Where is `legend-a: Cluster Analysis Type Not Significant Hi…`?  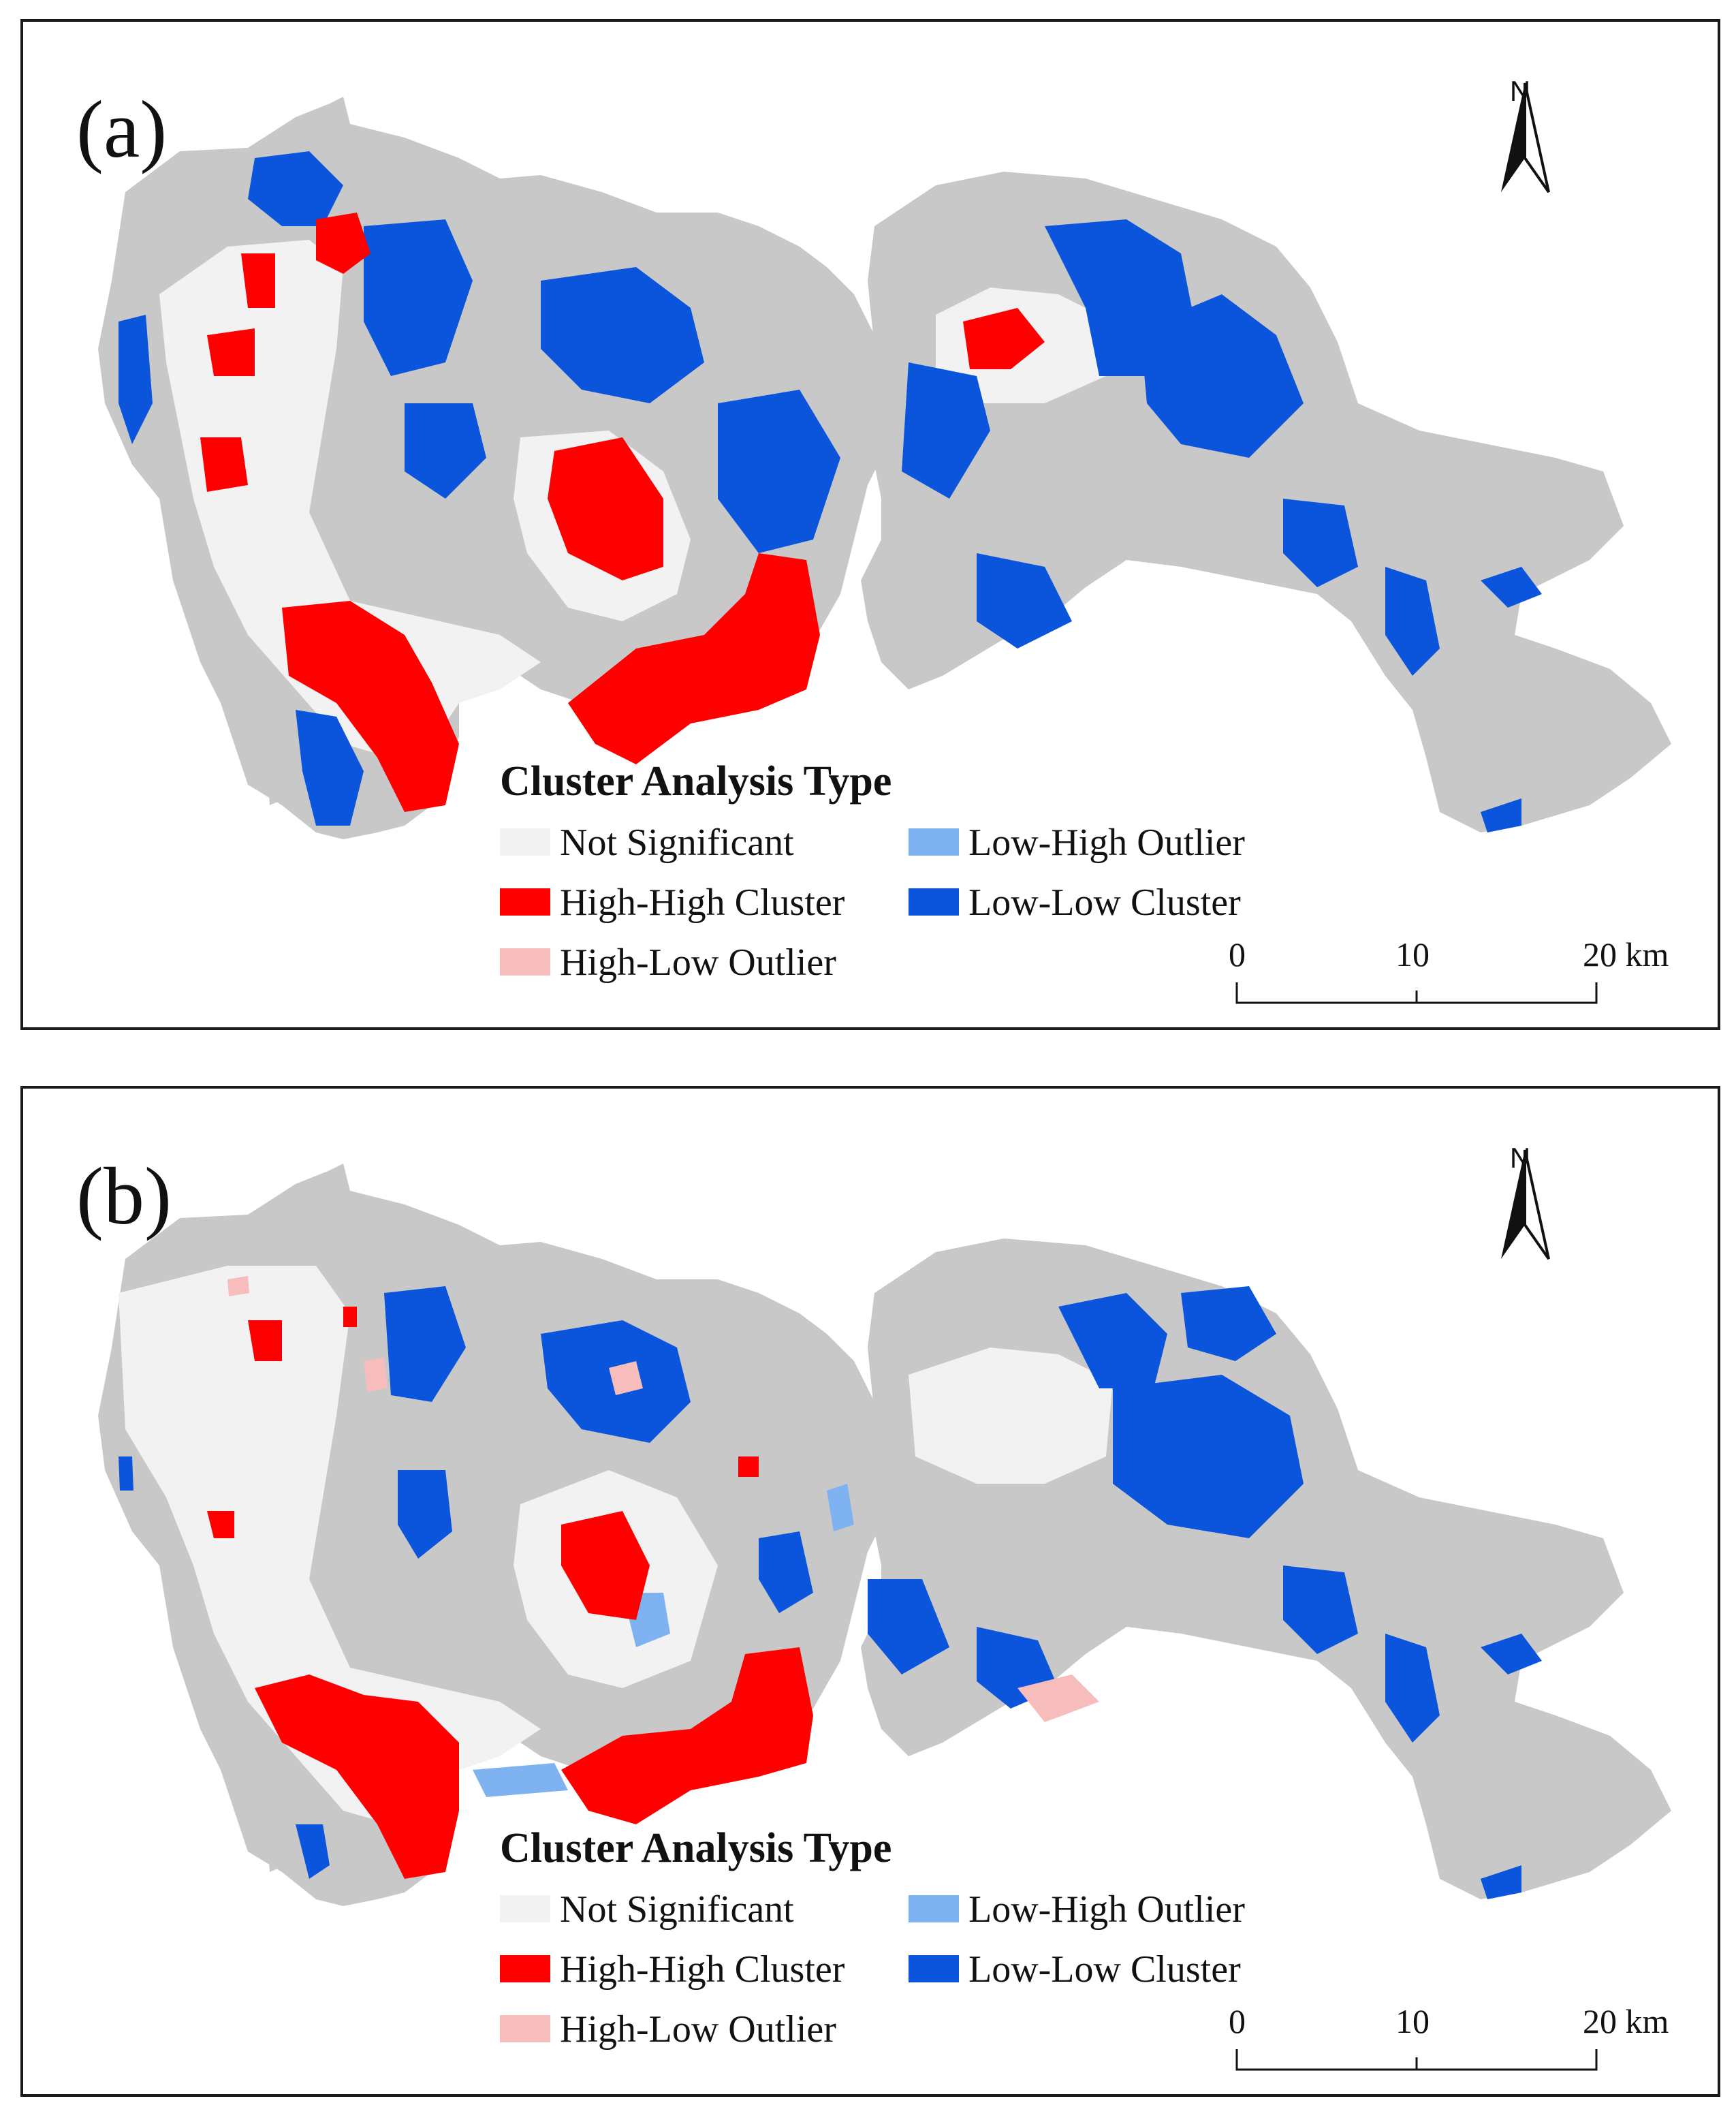
legend-a: Cluster Analysis Type Not Significant Hi… is located at coordinates (942, 892).